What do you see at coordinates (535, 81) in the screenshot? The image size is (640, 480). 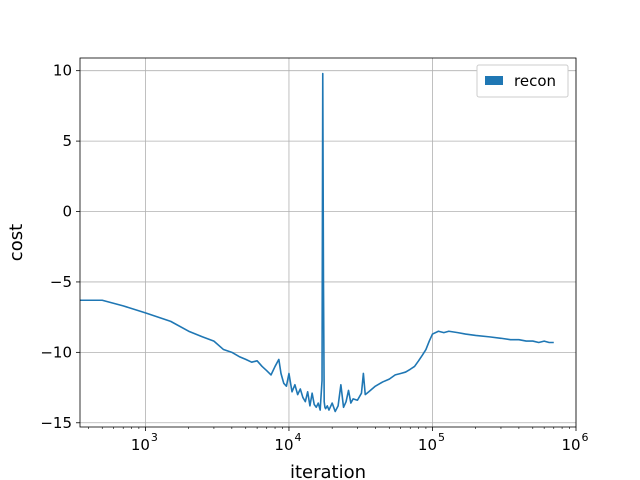 I see `legend-label-recon: recon` at bounding box center [535, 81].